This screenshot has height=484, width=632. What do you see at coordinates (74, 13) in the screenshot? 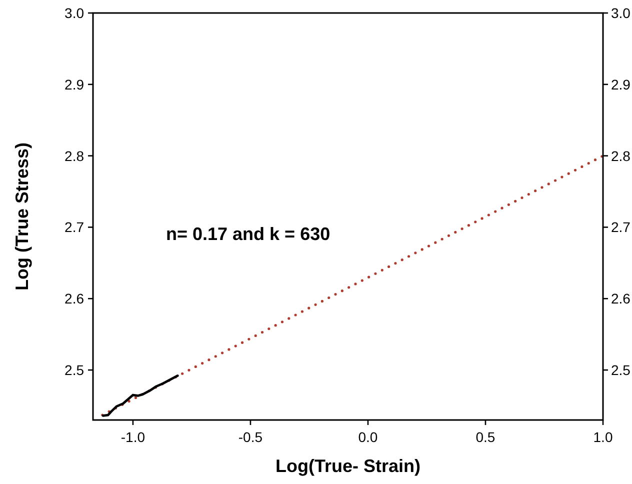
I see `y-tick-label: 3.0` at bounding box center [74, 13].